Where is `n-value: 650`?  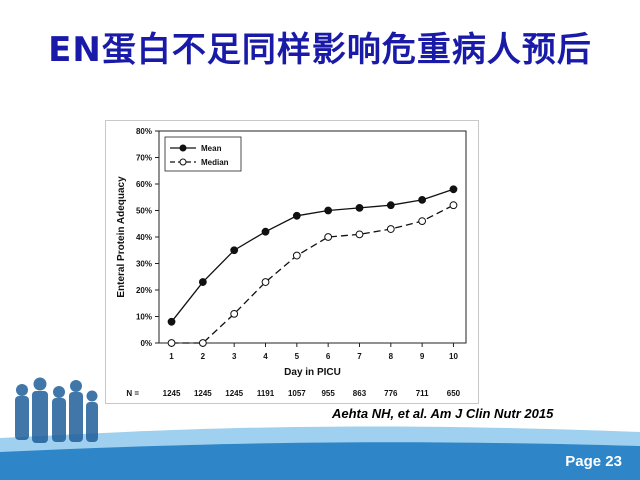
n-value: 650 is located at coordinates (454, 393).